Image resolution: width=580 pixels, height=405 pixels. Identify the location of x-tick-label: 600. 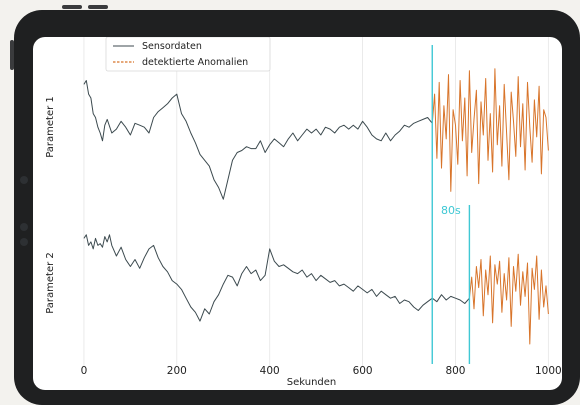
(363, 371).